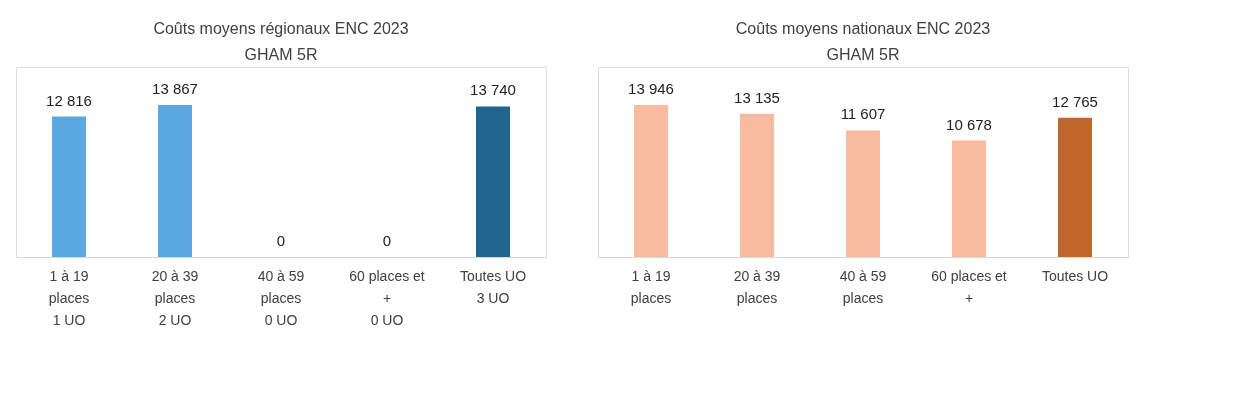 Image resolution: width=1252 pixels, height=412 pixels. What do you see at coordinates (969, 124) in the screenshot?
I see `data-label: 10 678` at bounding box center [969, 124].